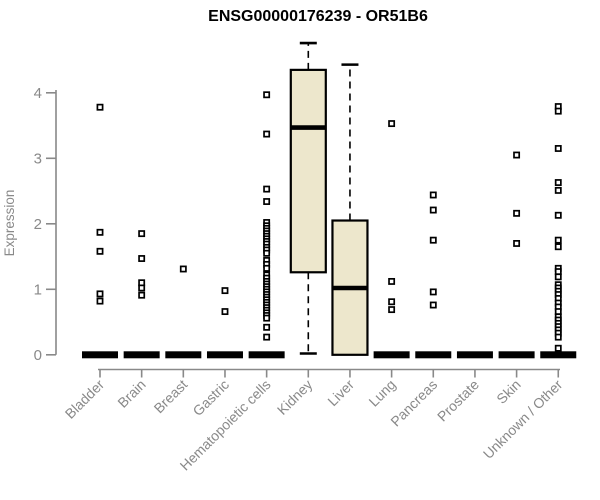  Describe the element at coordinates (516, 355) in the screenshot. I see `box-skin` at that location.